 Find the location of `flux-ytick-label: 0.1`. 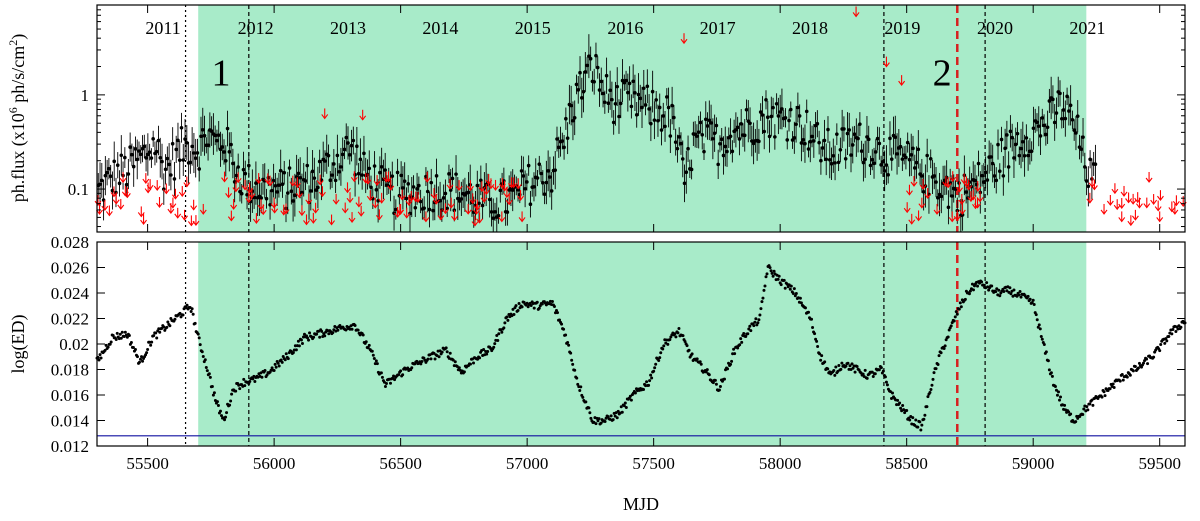

flux-ytick-label: 0.1 is located at coordinates (78, 189).